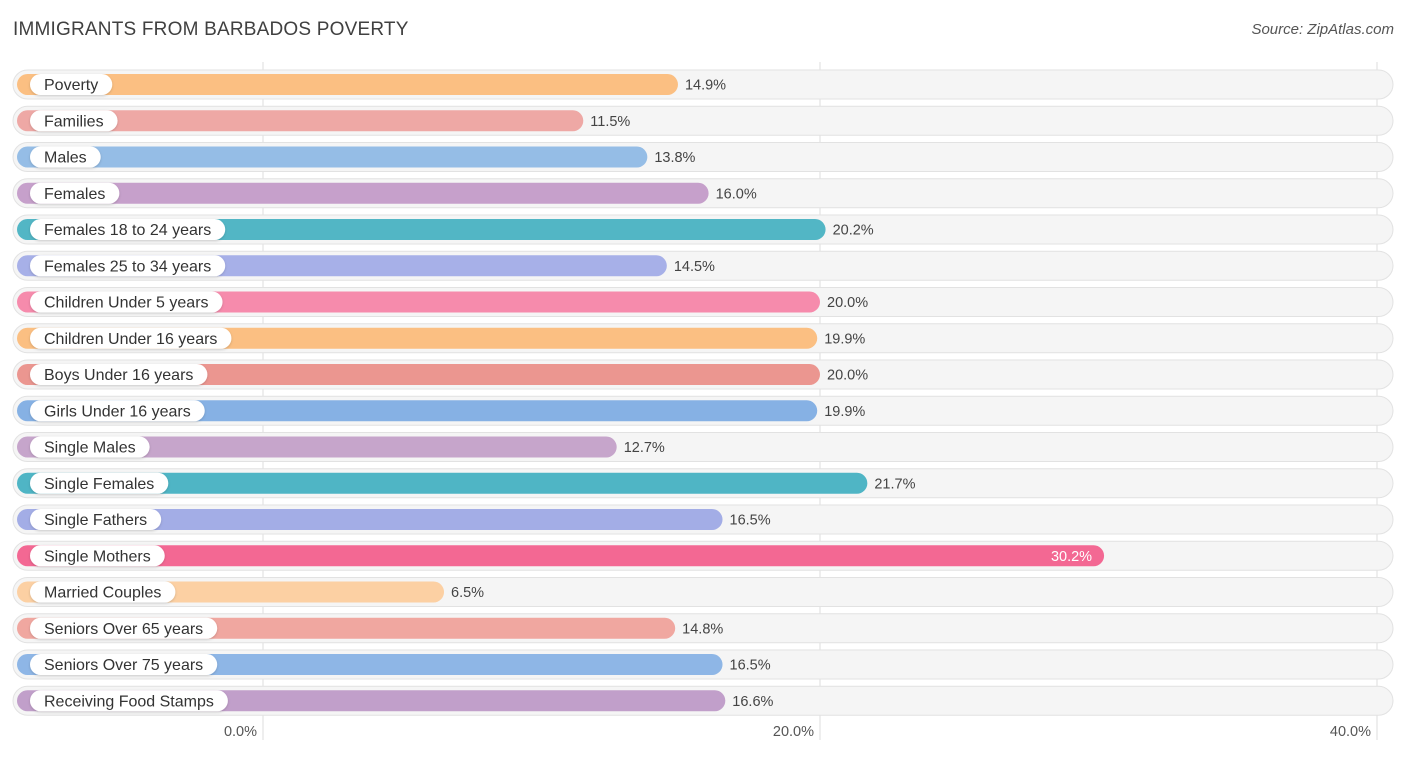 The height and width of the screenshot is (758, 1406). I want to click on tick-label-0-0-: 0.0%, so click(240, 732).